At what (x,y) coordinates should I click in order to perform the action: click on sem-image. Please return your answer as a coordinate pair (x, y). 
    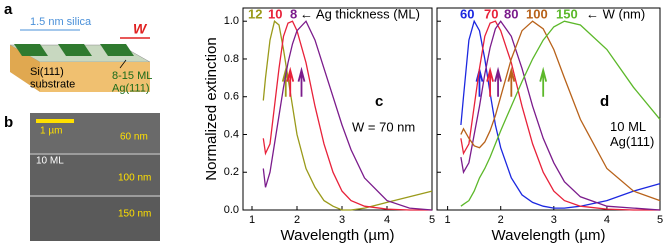
    Looking at the image, I should click on (95, 177).